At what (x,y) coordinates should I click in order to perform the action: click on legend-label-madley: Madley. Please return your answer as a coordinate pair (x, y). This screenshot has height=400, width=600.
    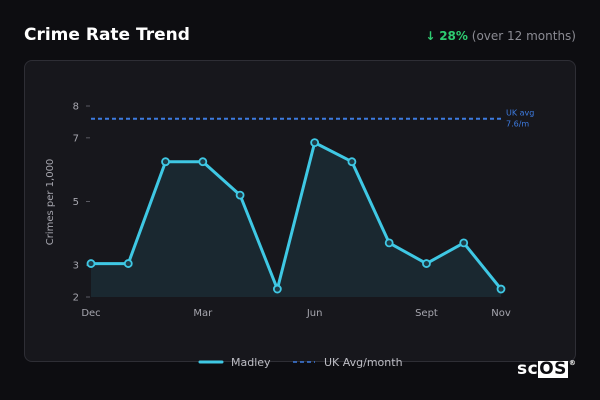
    Looking at the image, I should click on (251, 362).